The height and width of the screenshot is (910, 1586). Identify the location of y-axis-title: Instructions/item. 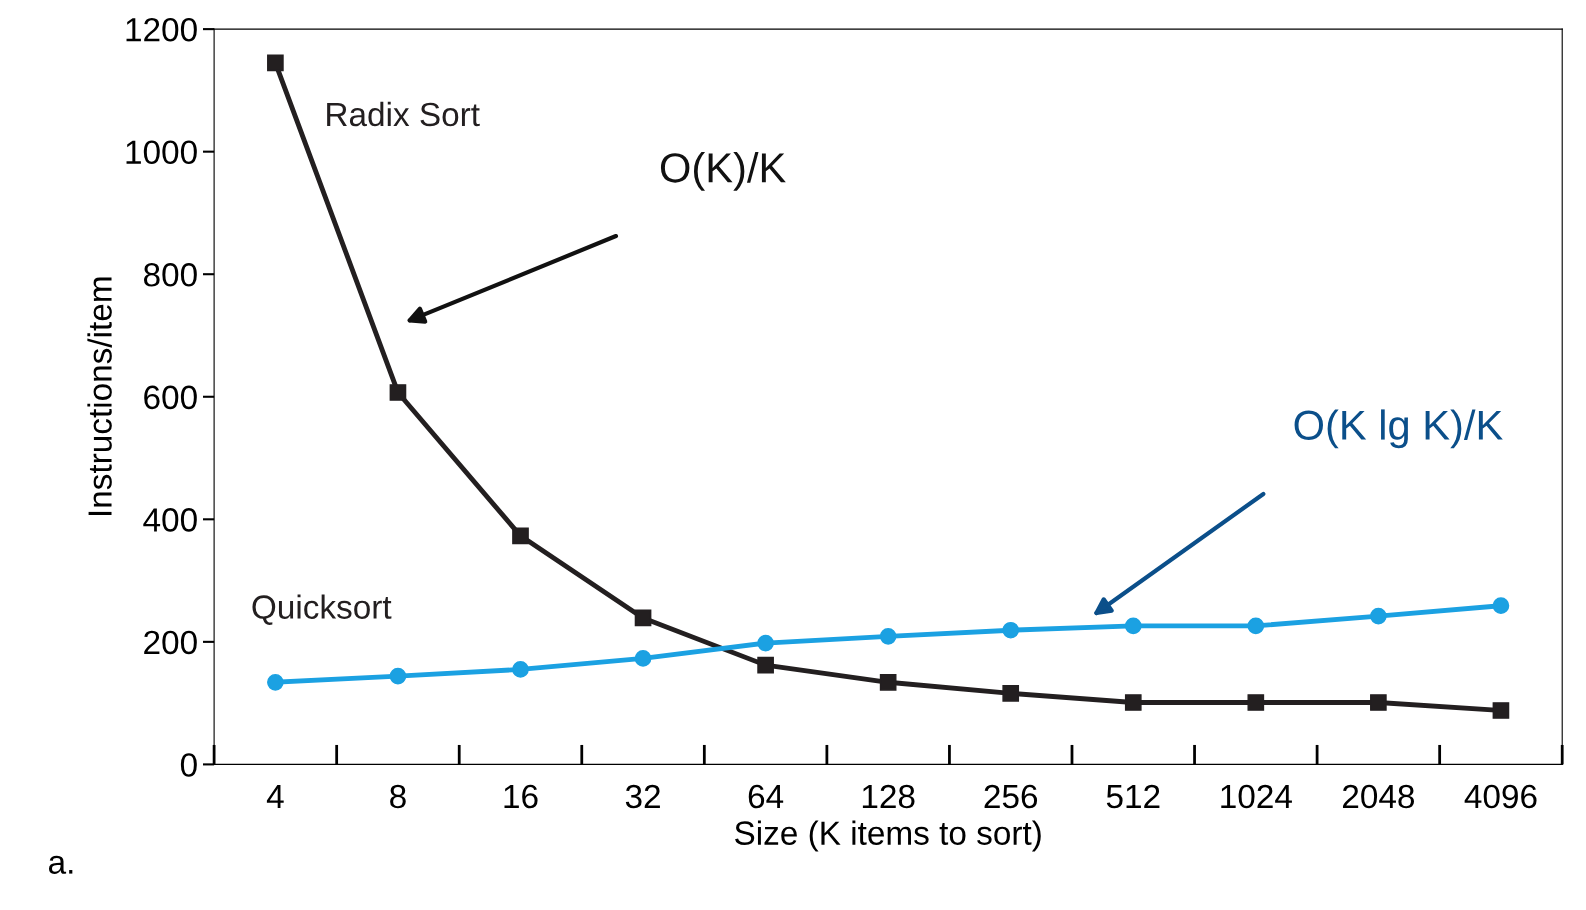
(99, 396).